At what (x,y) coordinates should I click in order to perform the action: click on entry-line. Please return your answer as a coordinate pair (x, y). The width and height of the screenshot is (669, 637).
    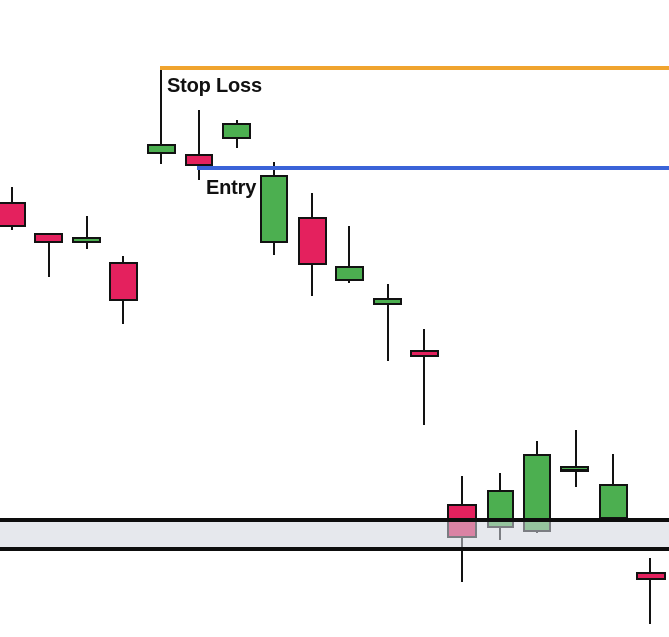
    Looking at the image, I should click on (433, 168).